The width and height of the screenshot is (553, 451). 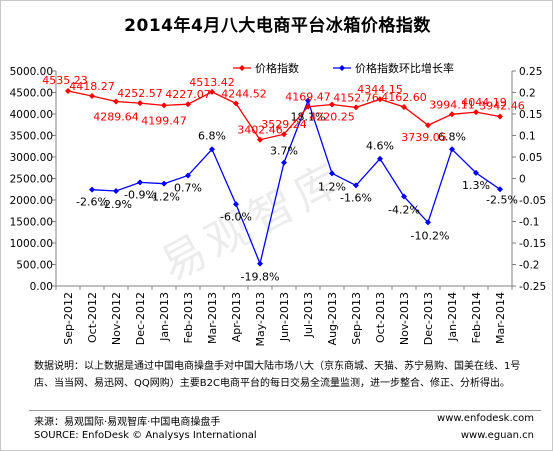 I want to click on price-data-label: 4169.47, so click(x=308, y=97).